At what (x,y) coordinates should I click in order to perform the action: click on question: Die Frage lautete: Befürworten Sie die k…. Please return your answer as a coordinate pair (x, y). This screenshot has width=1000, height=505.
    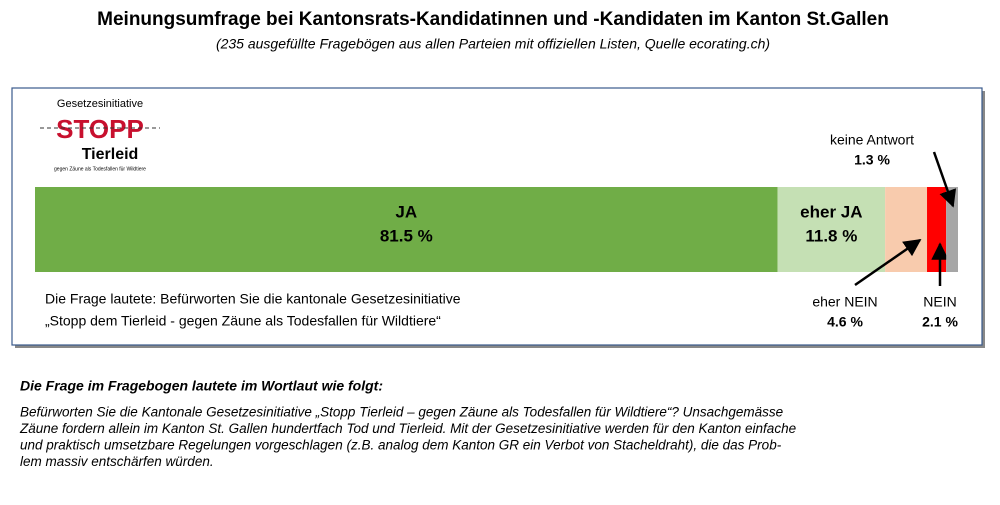
    Looking at the image, I should click on (253, 299).